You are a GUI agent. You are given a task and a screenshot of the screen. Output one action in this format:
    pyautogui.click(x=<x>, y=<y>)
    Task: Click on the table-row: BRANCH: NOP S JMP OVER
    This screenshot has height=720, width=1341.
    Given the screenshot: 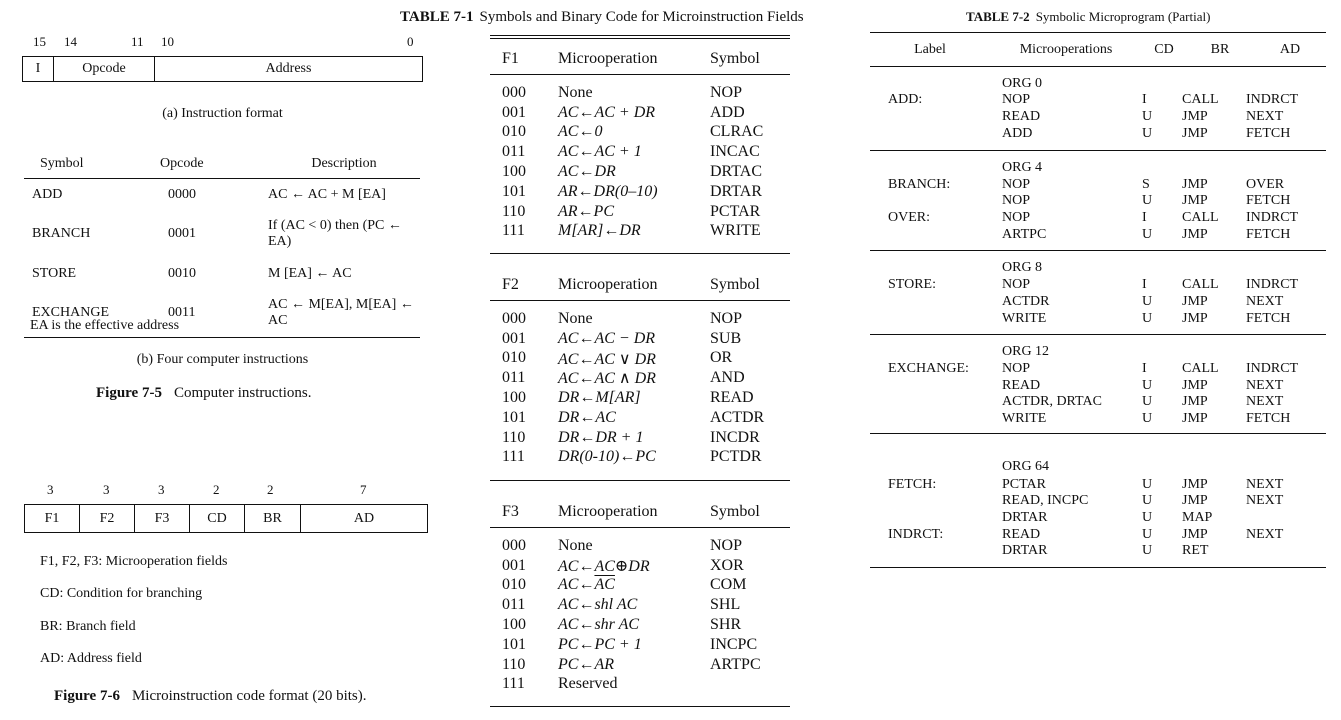 What is the action you would take?
    pyautogui.click(x=1098, y=185)
    